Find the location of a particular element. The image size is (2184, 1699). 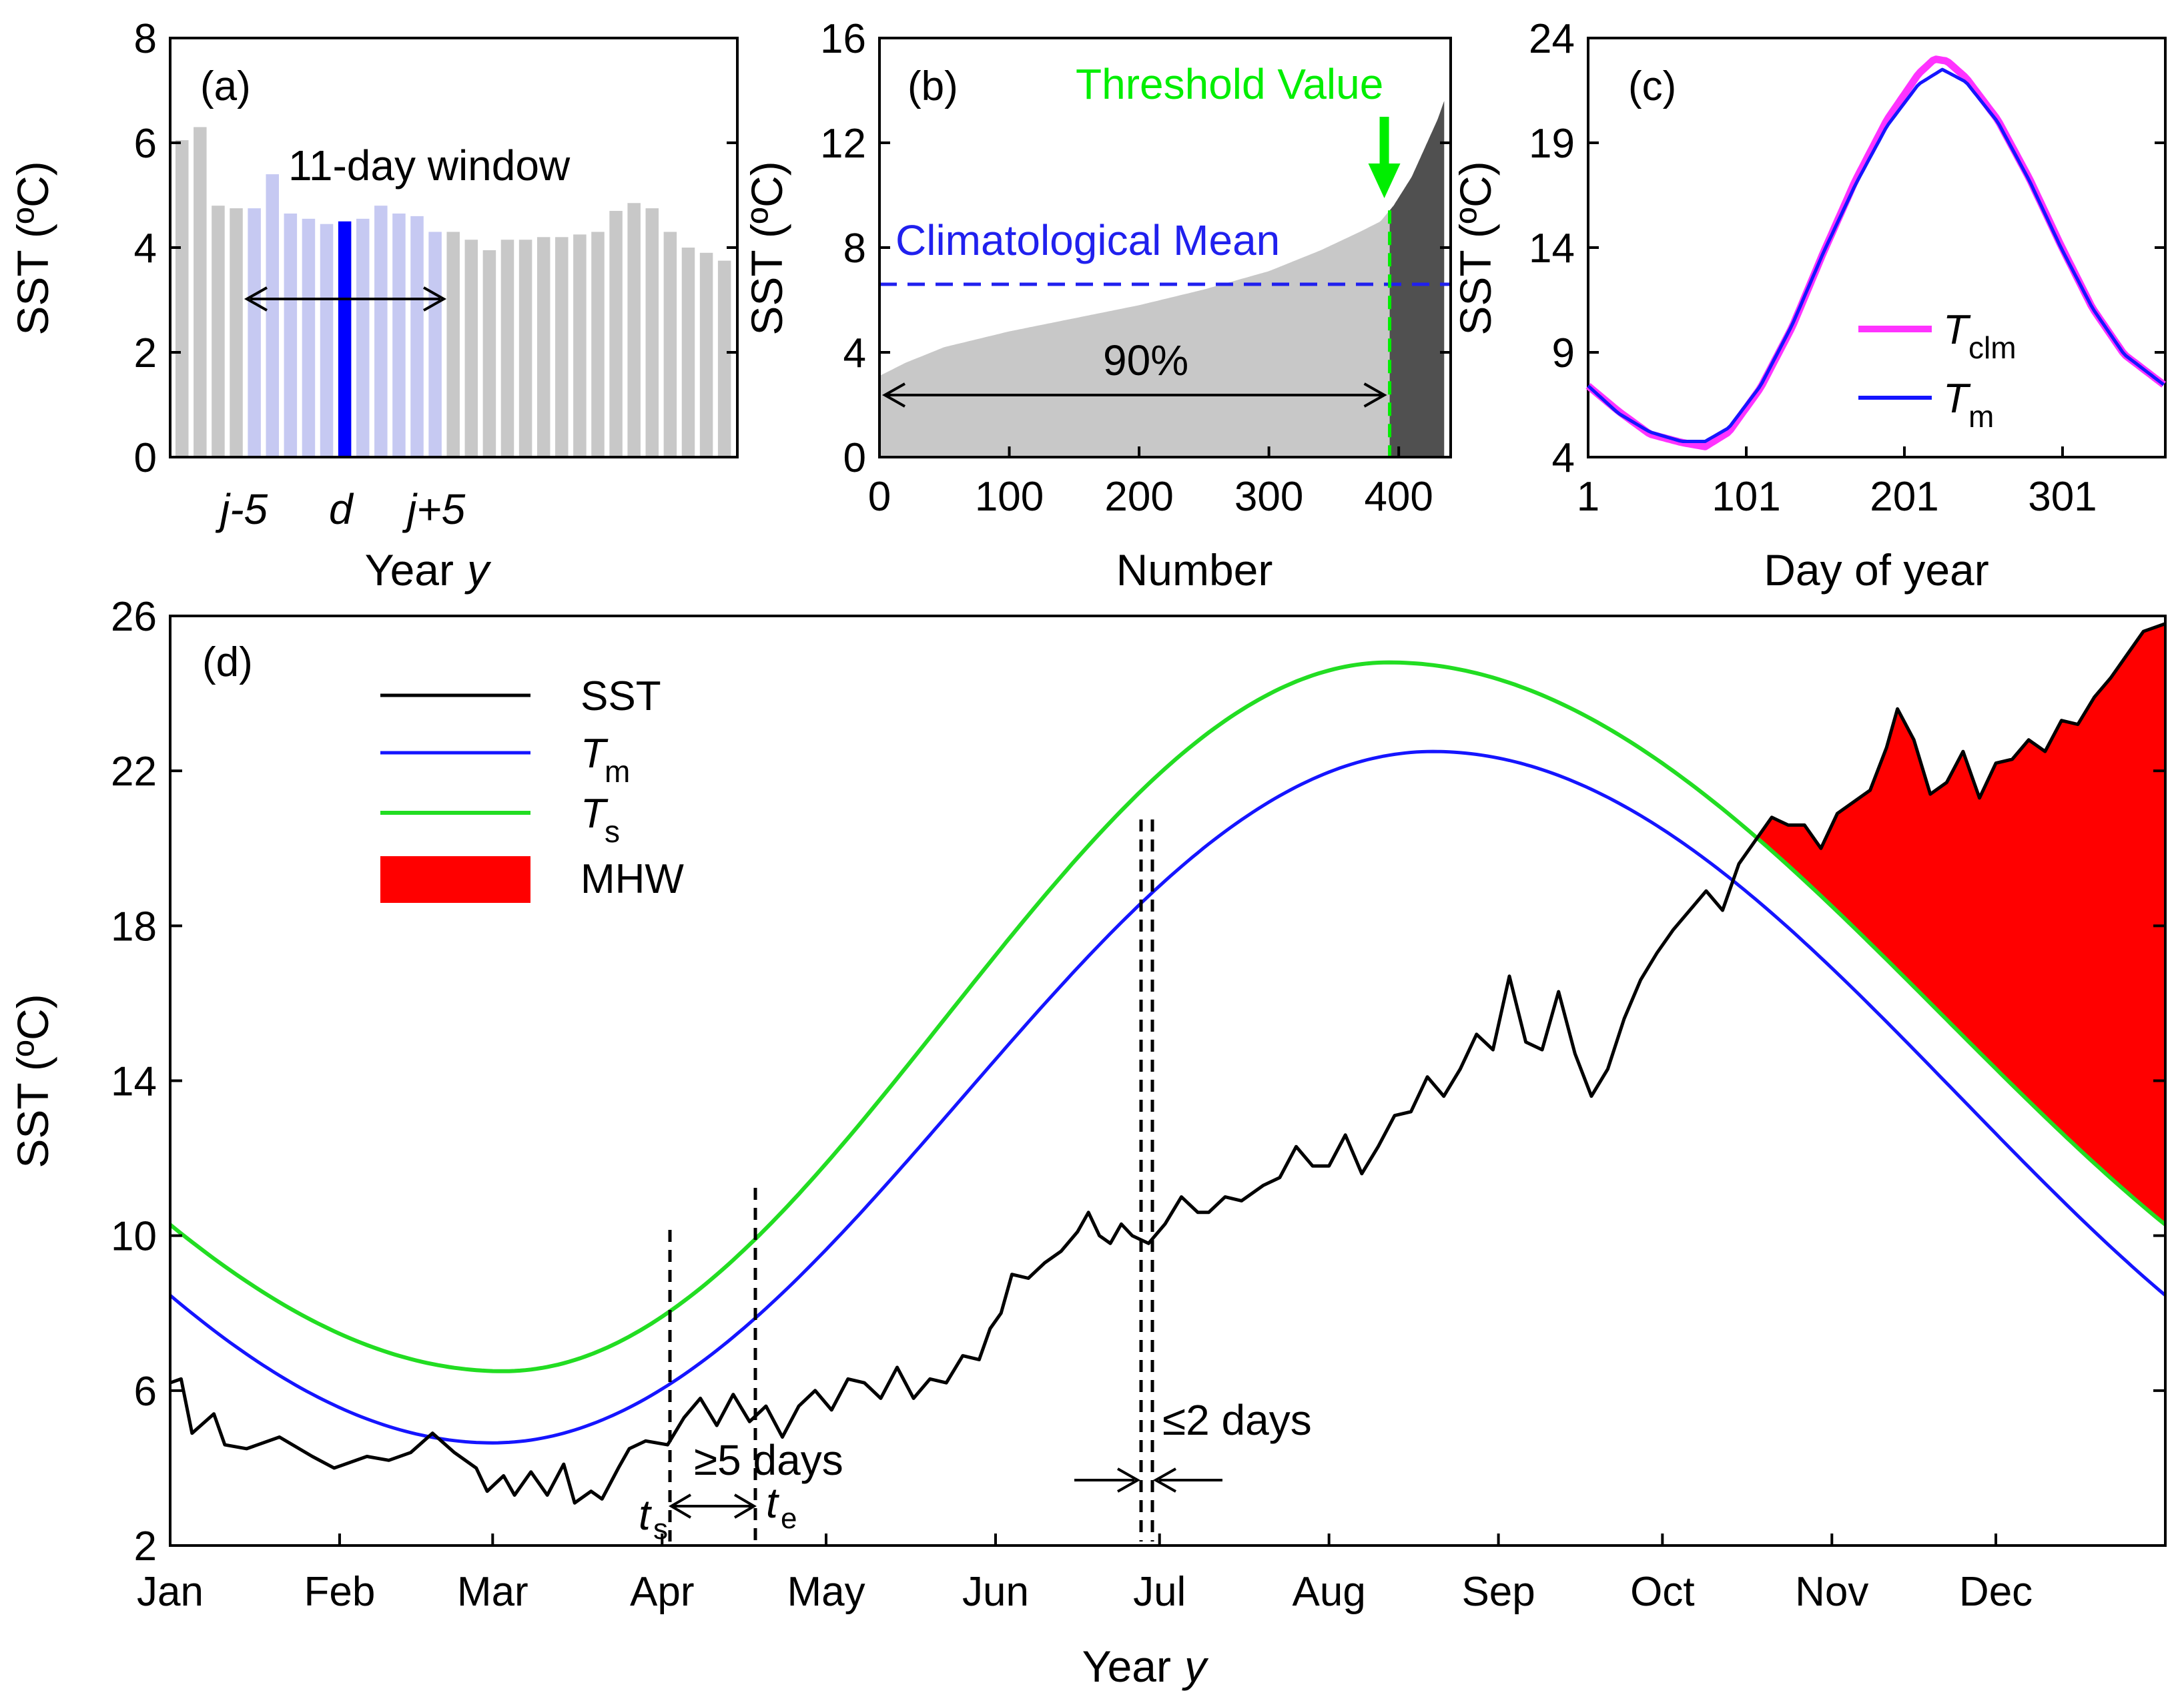

d-month-label-may: May is located at coordinates (826, 1592).